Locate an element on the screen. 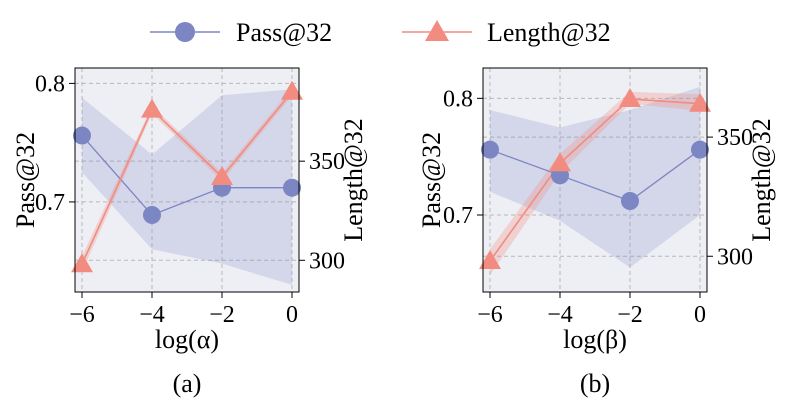 The image size is (793, 404). panel-b-ytick-left-label: 0.7 is located at coordinates (458, 216).